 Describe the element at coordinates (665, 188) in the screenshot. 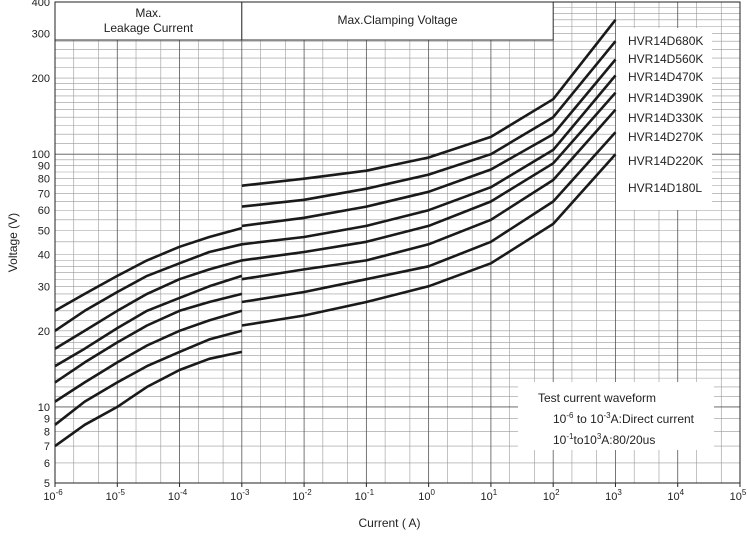

I see `legend-label: HVR14D180L` at that location.